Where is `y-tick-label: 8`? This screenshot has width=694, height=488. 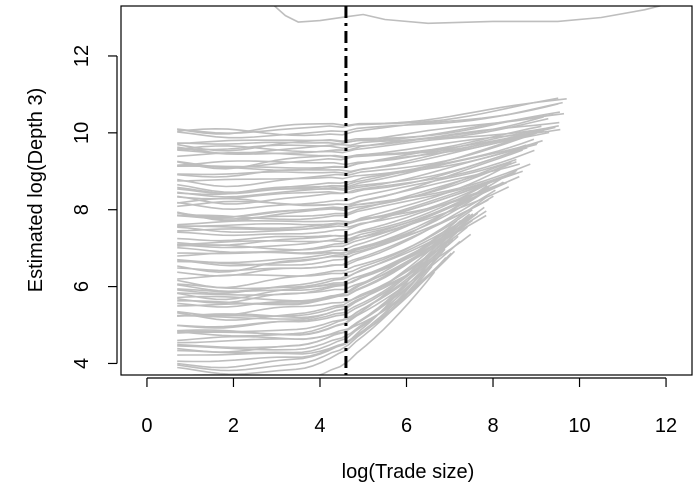 y-tick-label: 8 is located at coordinates (82, 209).